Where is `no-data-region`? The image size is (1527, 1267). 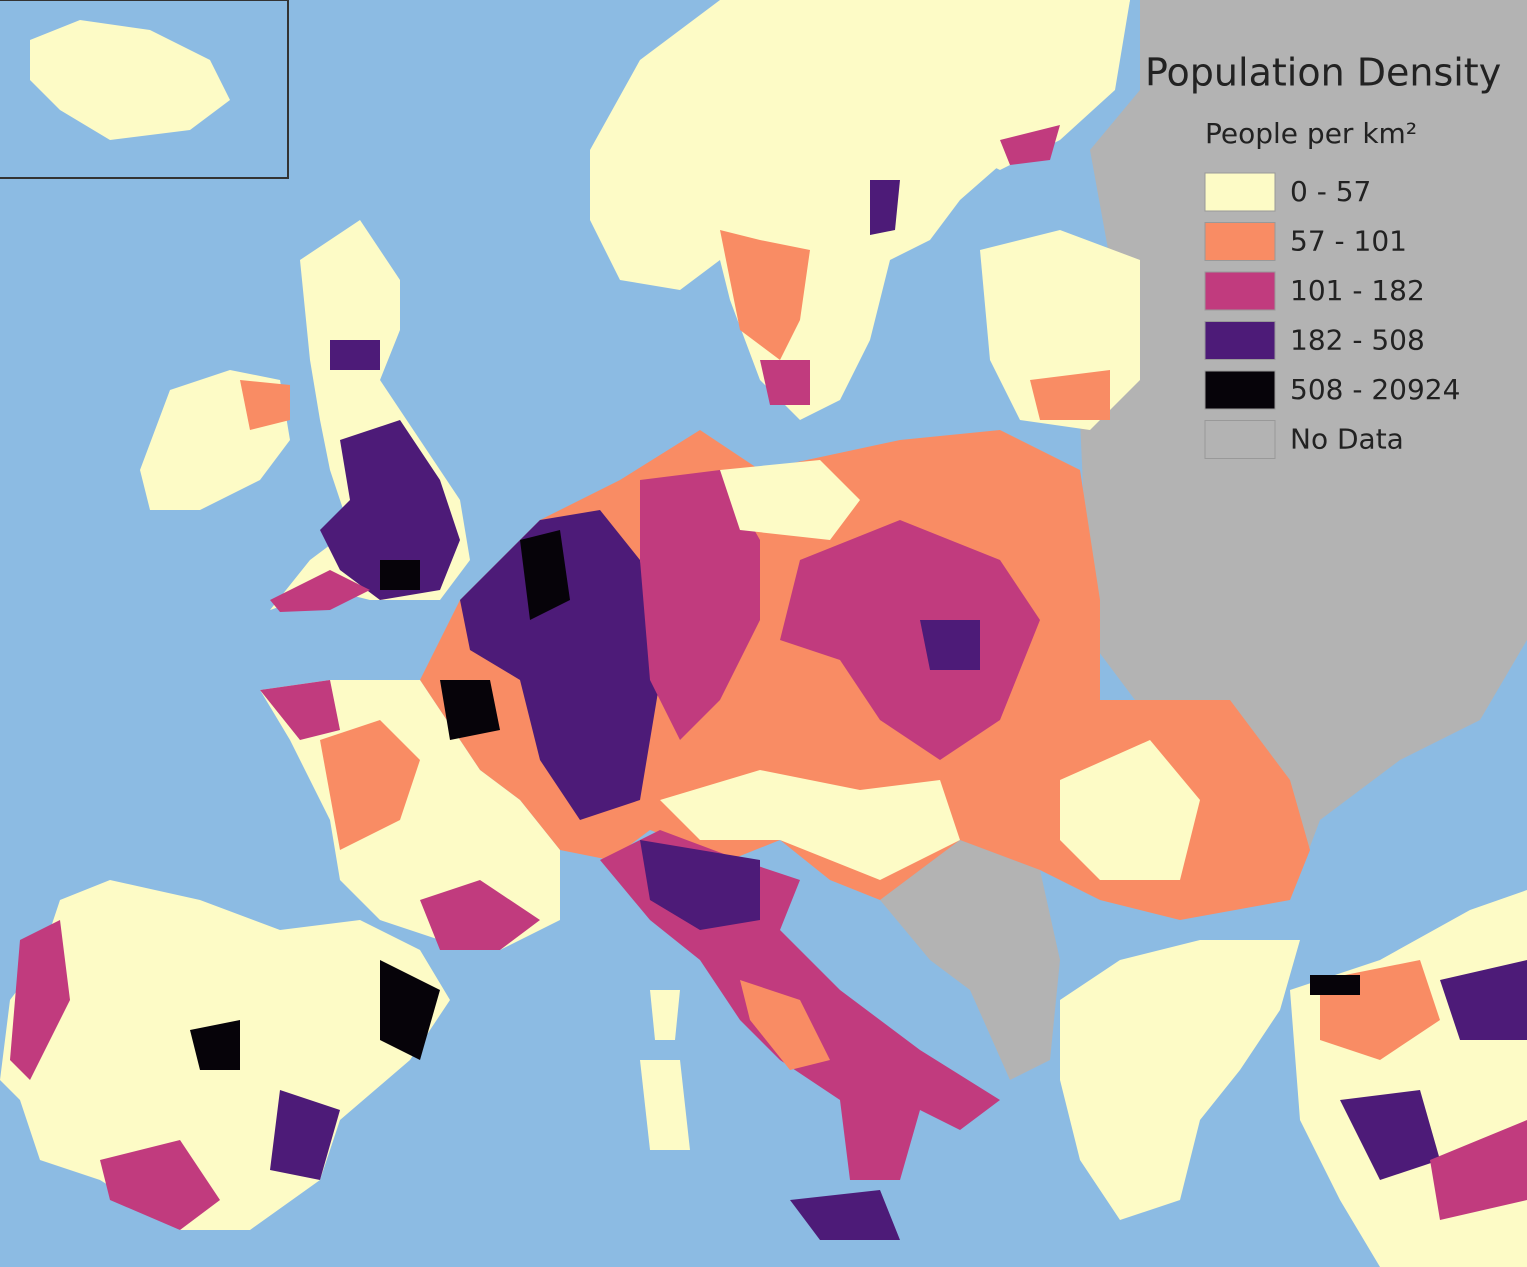 no-data-region is located at coordinates (970, 960).